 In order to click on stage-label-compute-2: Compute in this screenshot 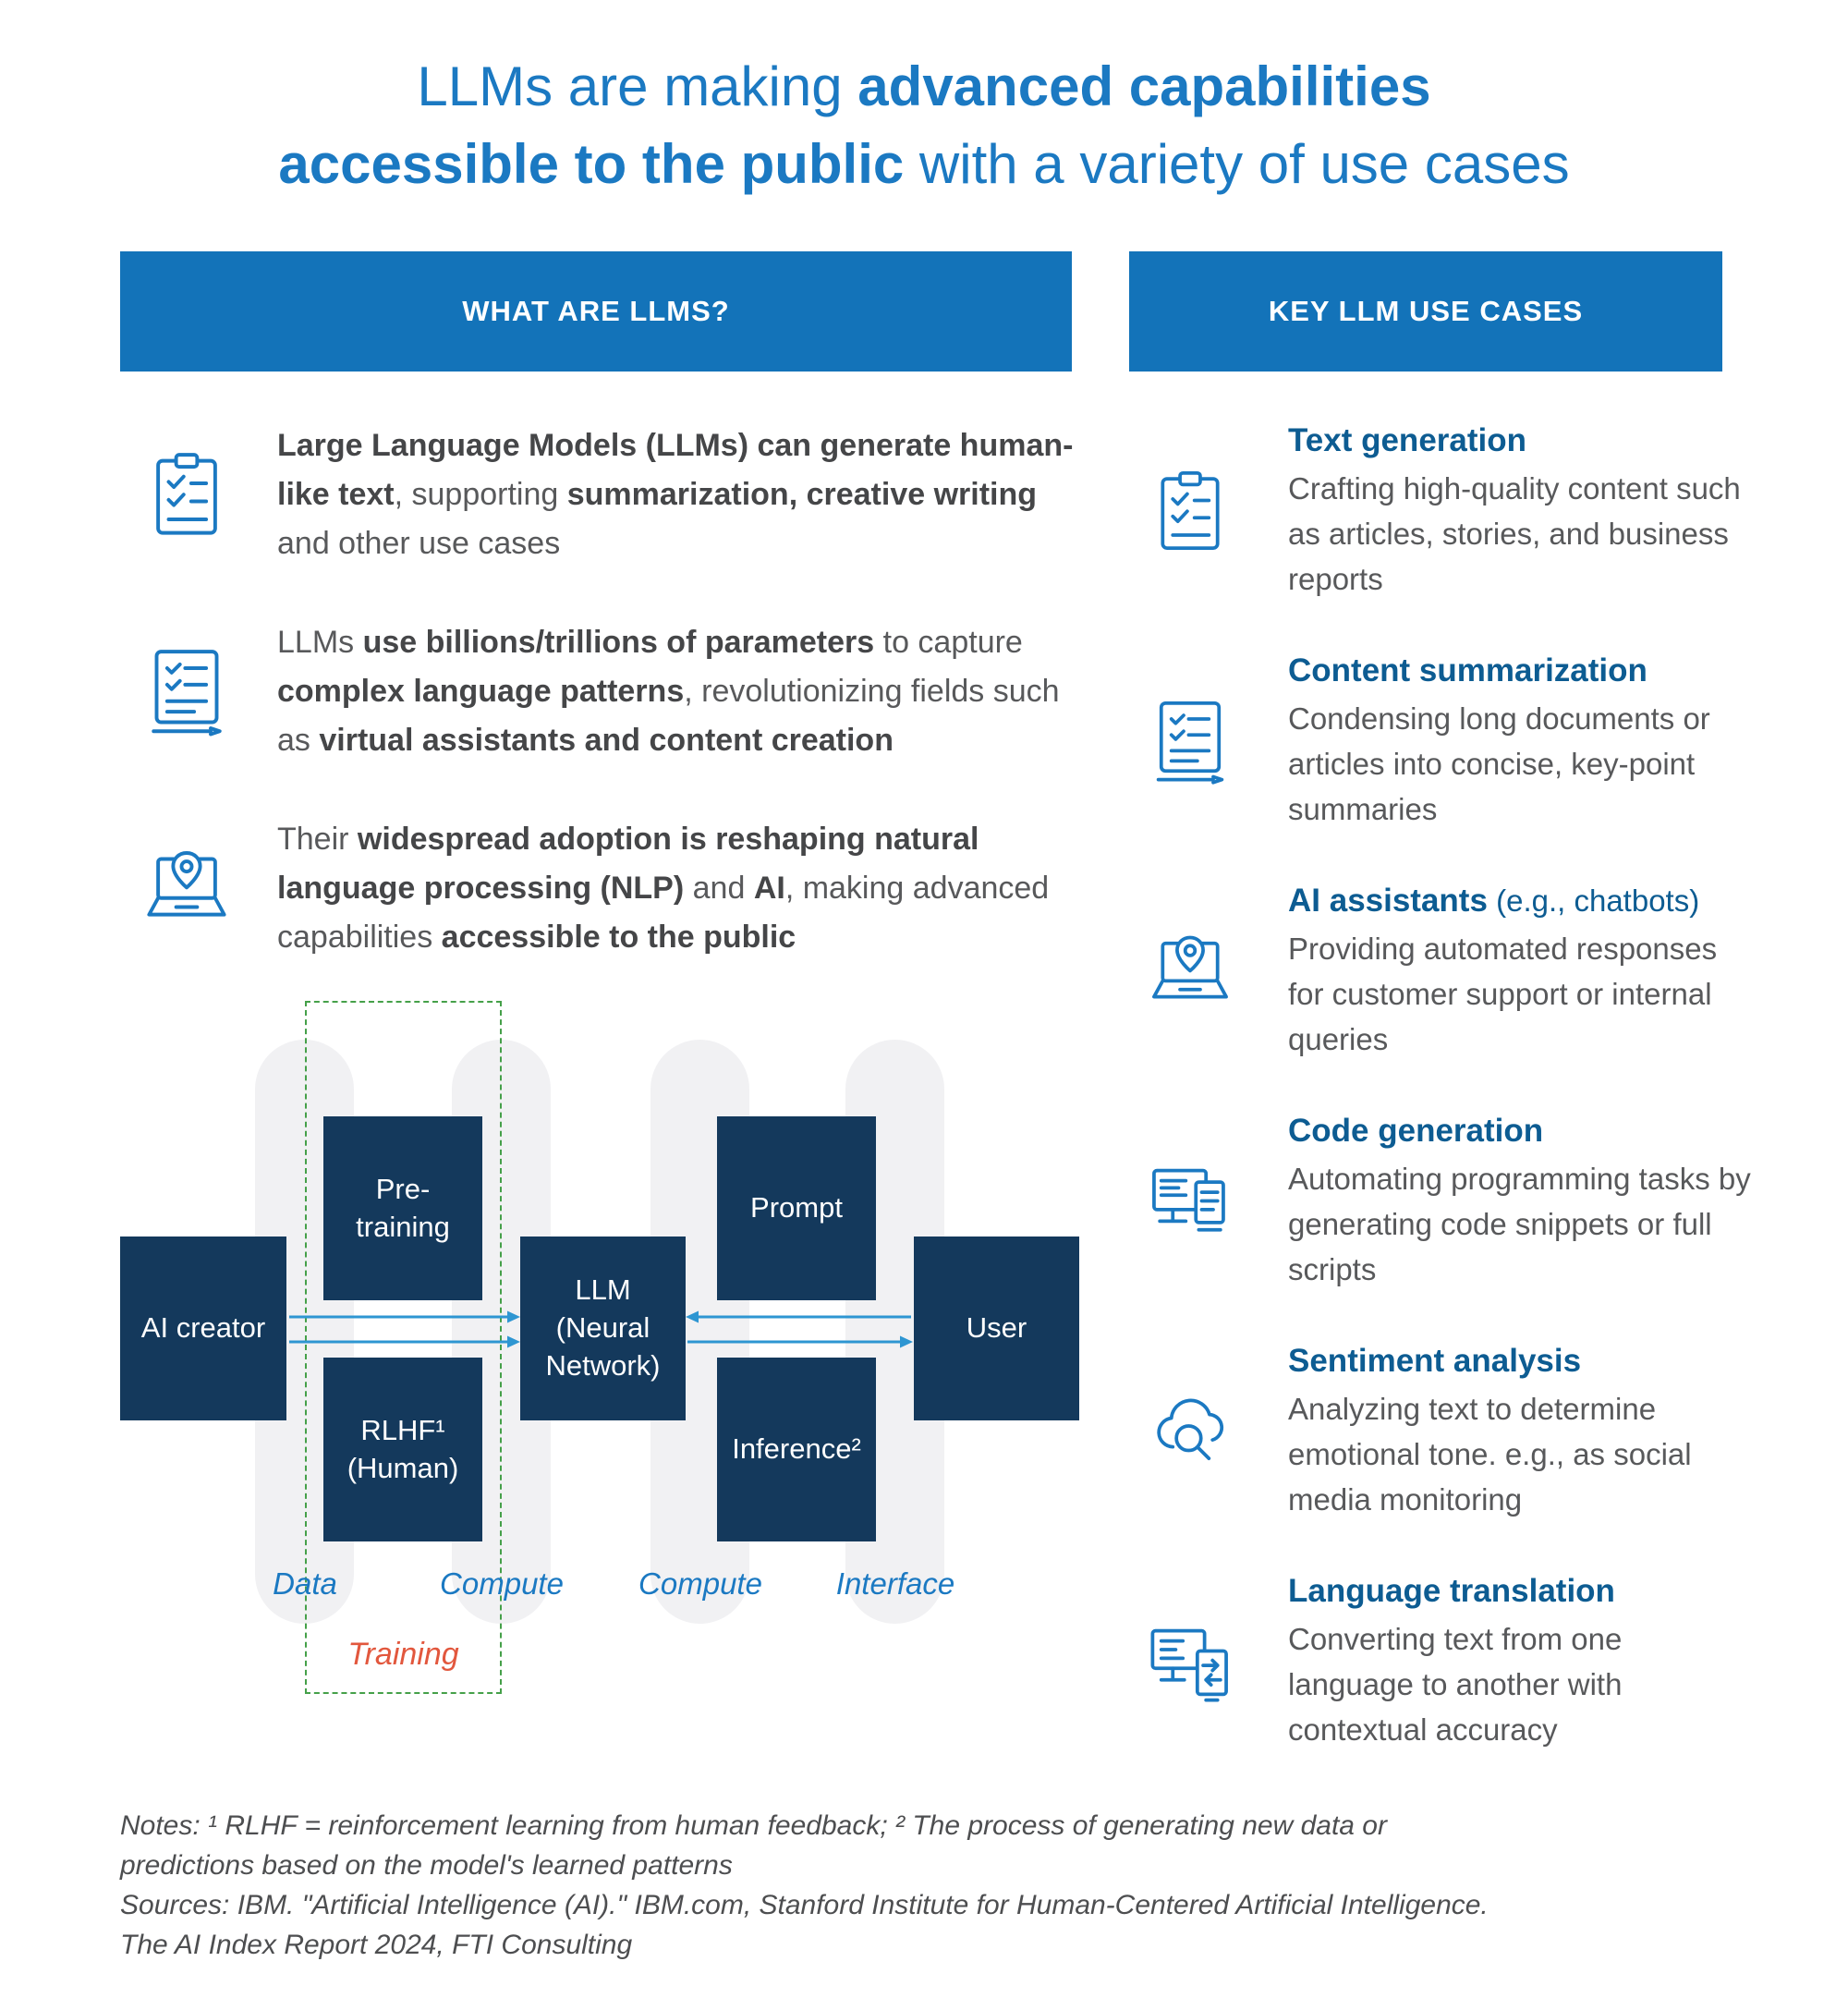, I will do `click(700, 1583)`.